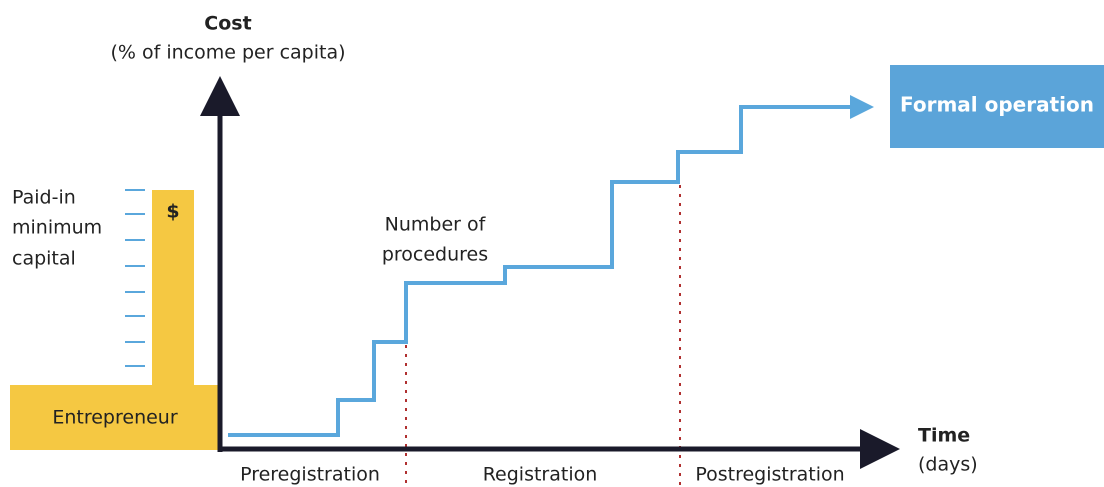  What do you see at coordinates (172, 212) in the screenshot?
I see `capital-symbol: $` at bounding box center [172, 212].